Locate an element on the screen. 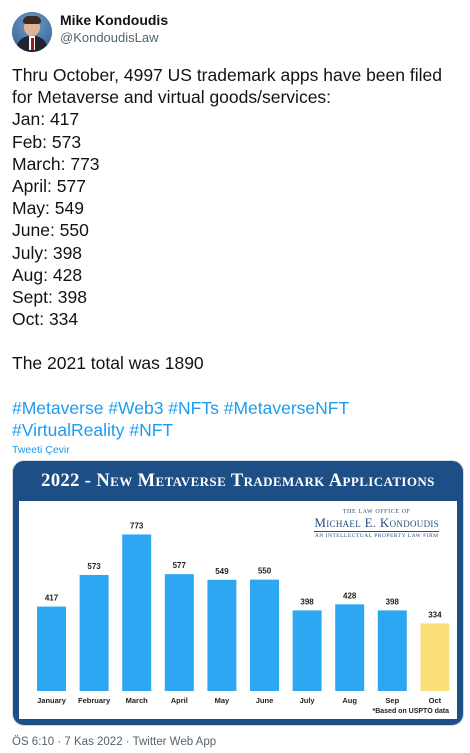 The height and width of the screenshot is (753, 470). bar-april is located at coordinates (179, 632).